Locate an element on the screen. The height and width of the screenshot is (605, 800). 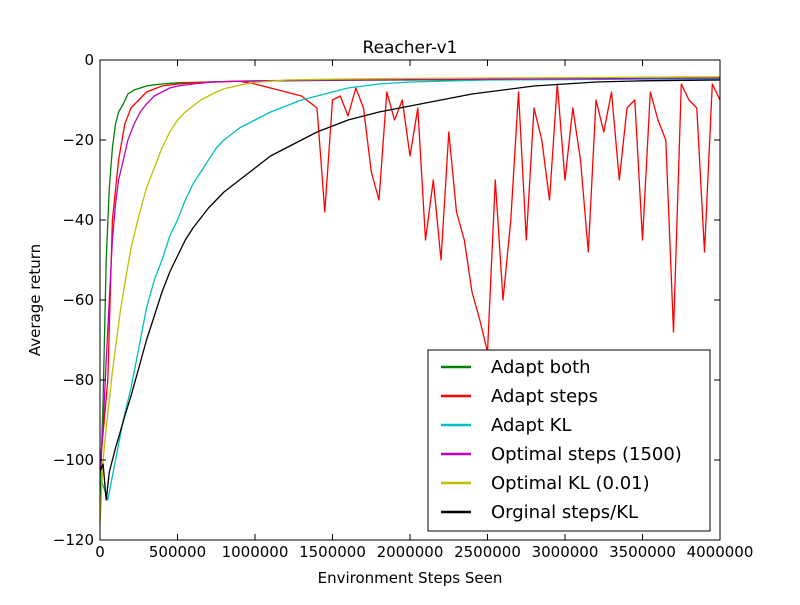
chart-title: Reacher-v1 is located at coordinates (410, 48).